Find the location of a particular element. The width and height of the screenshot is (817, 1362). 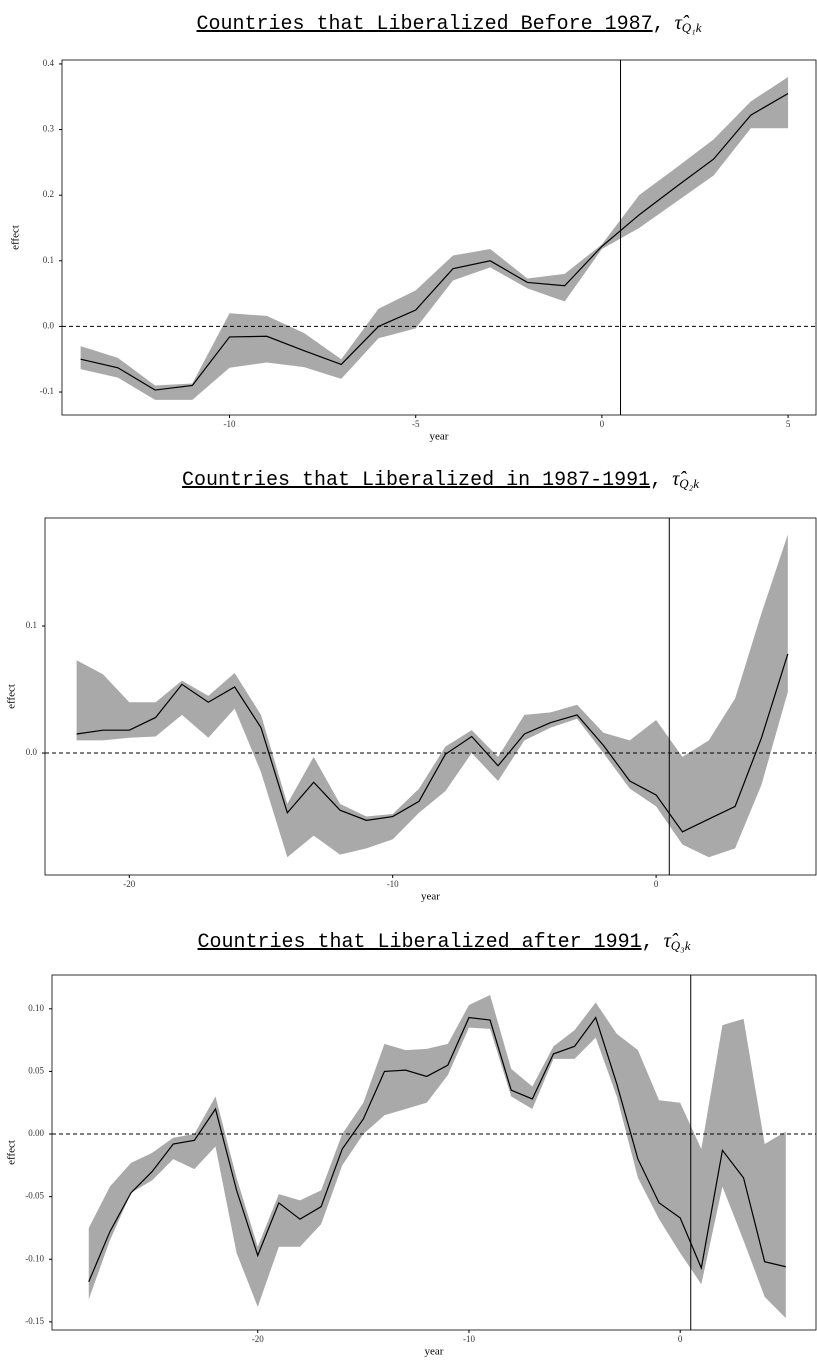

y-tick-label: 0.3 is located at coordinates (49, 129).